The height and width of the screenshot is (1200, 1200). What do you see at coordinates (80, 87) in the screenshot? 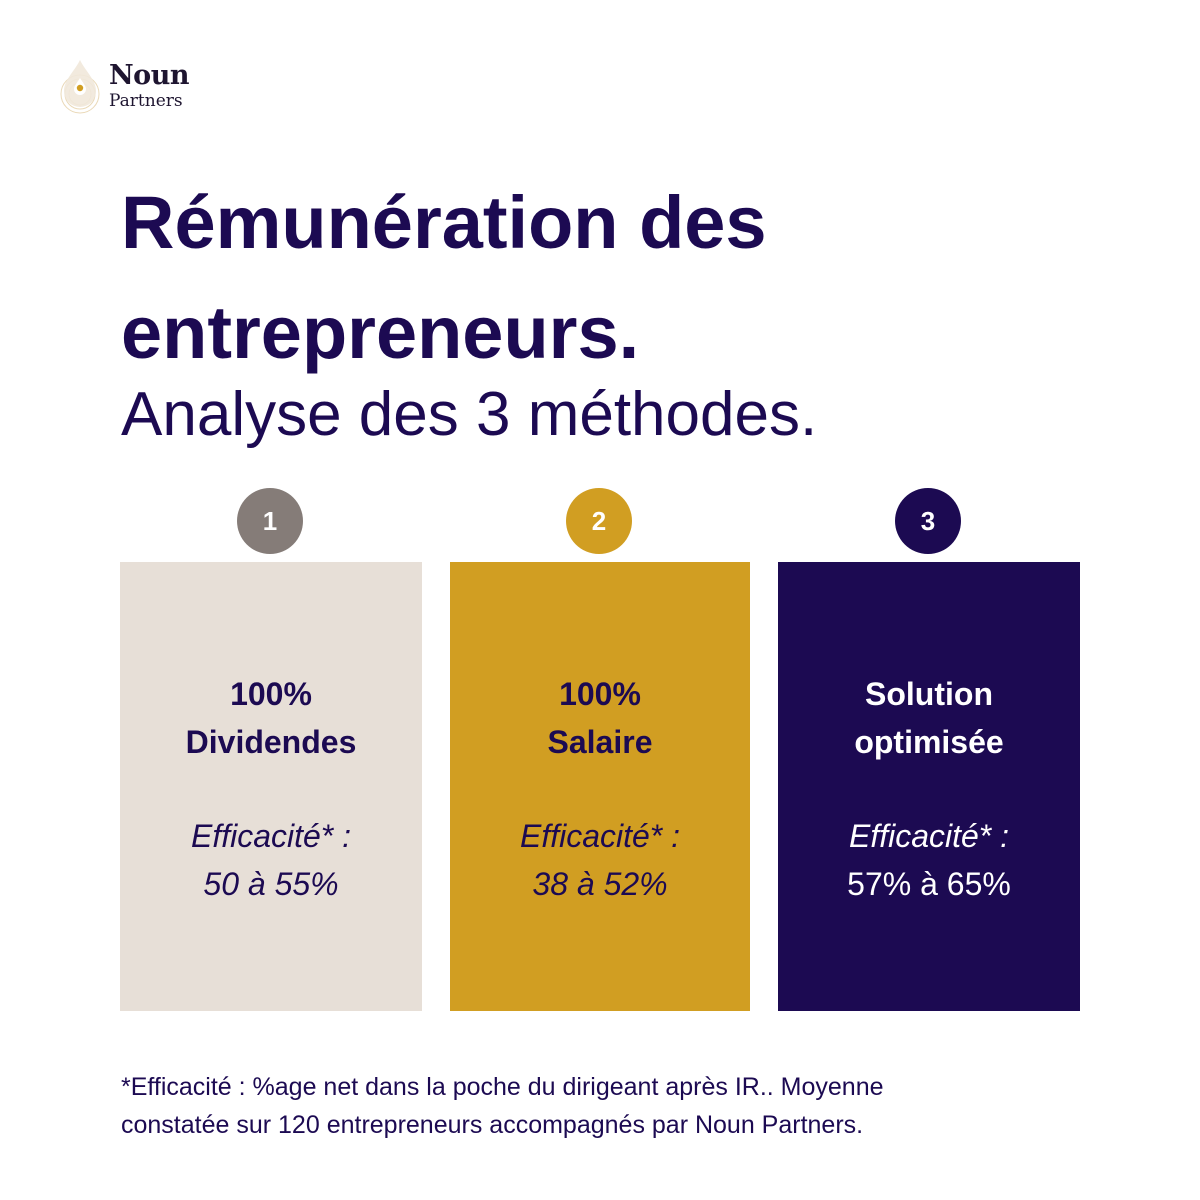
I see `drop-logo-icon` at bounding box center [80, 87].